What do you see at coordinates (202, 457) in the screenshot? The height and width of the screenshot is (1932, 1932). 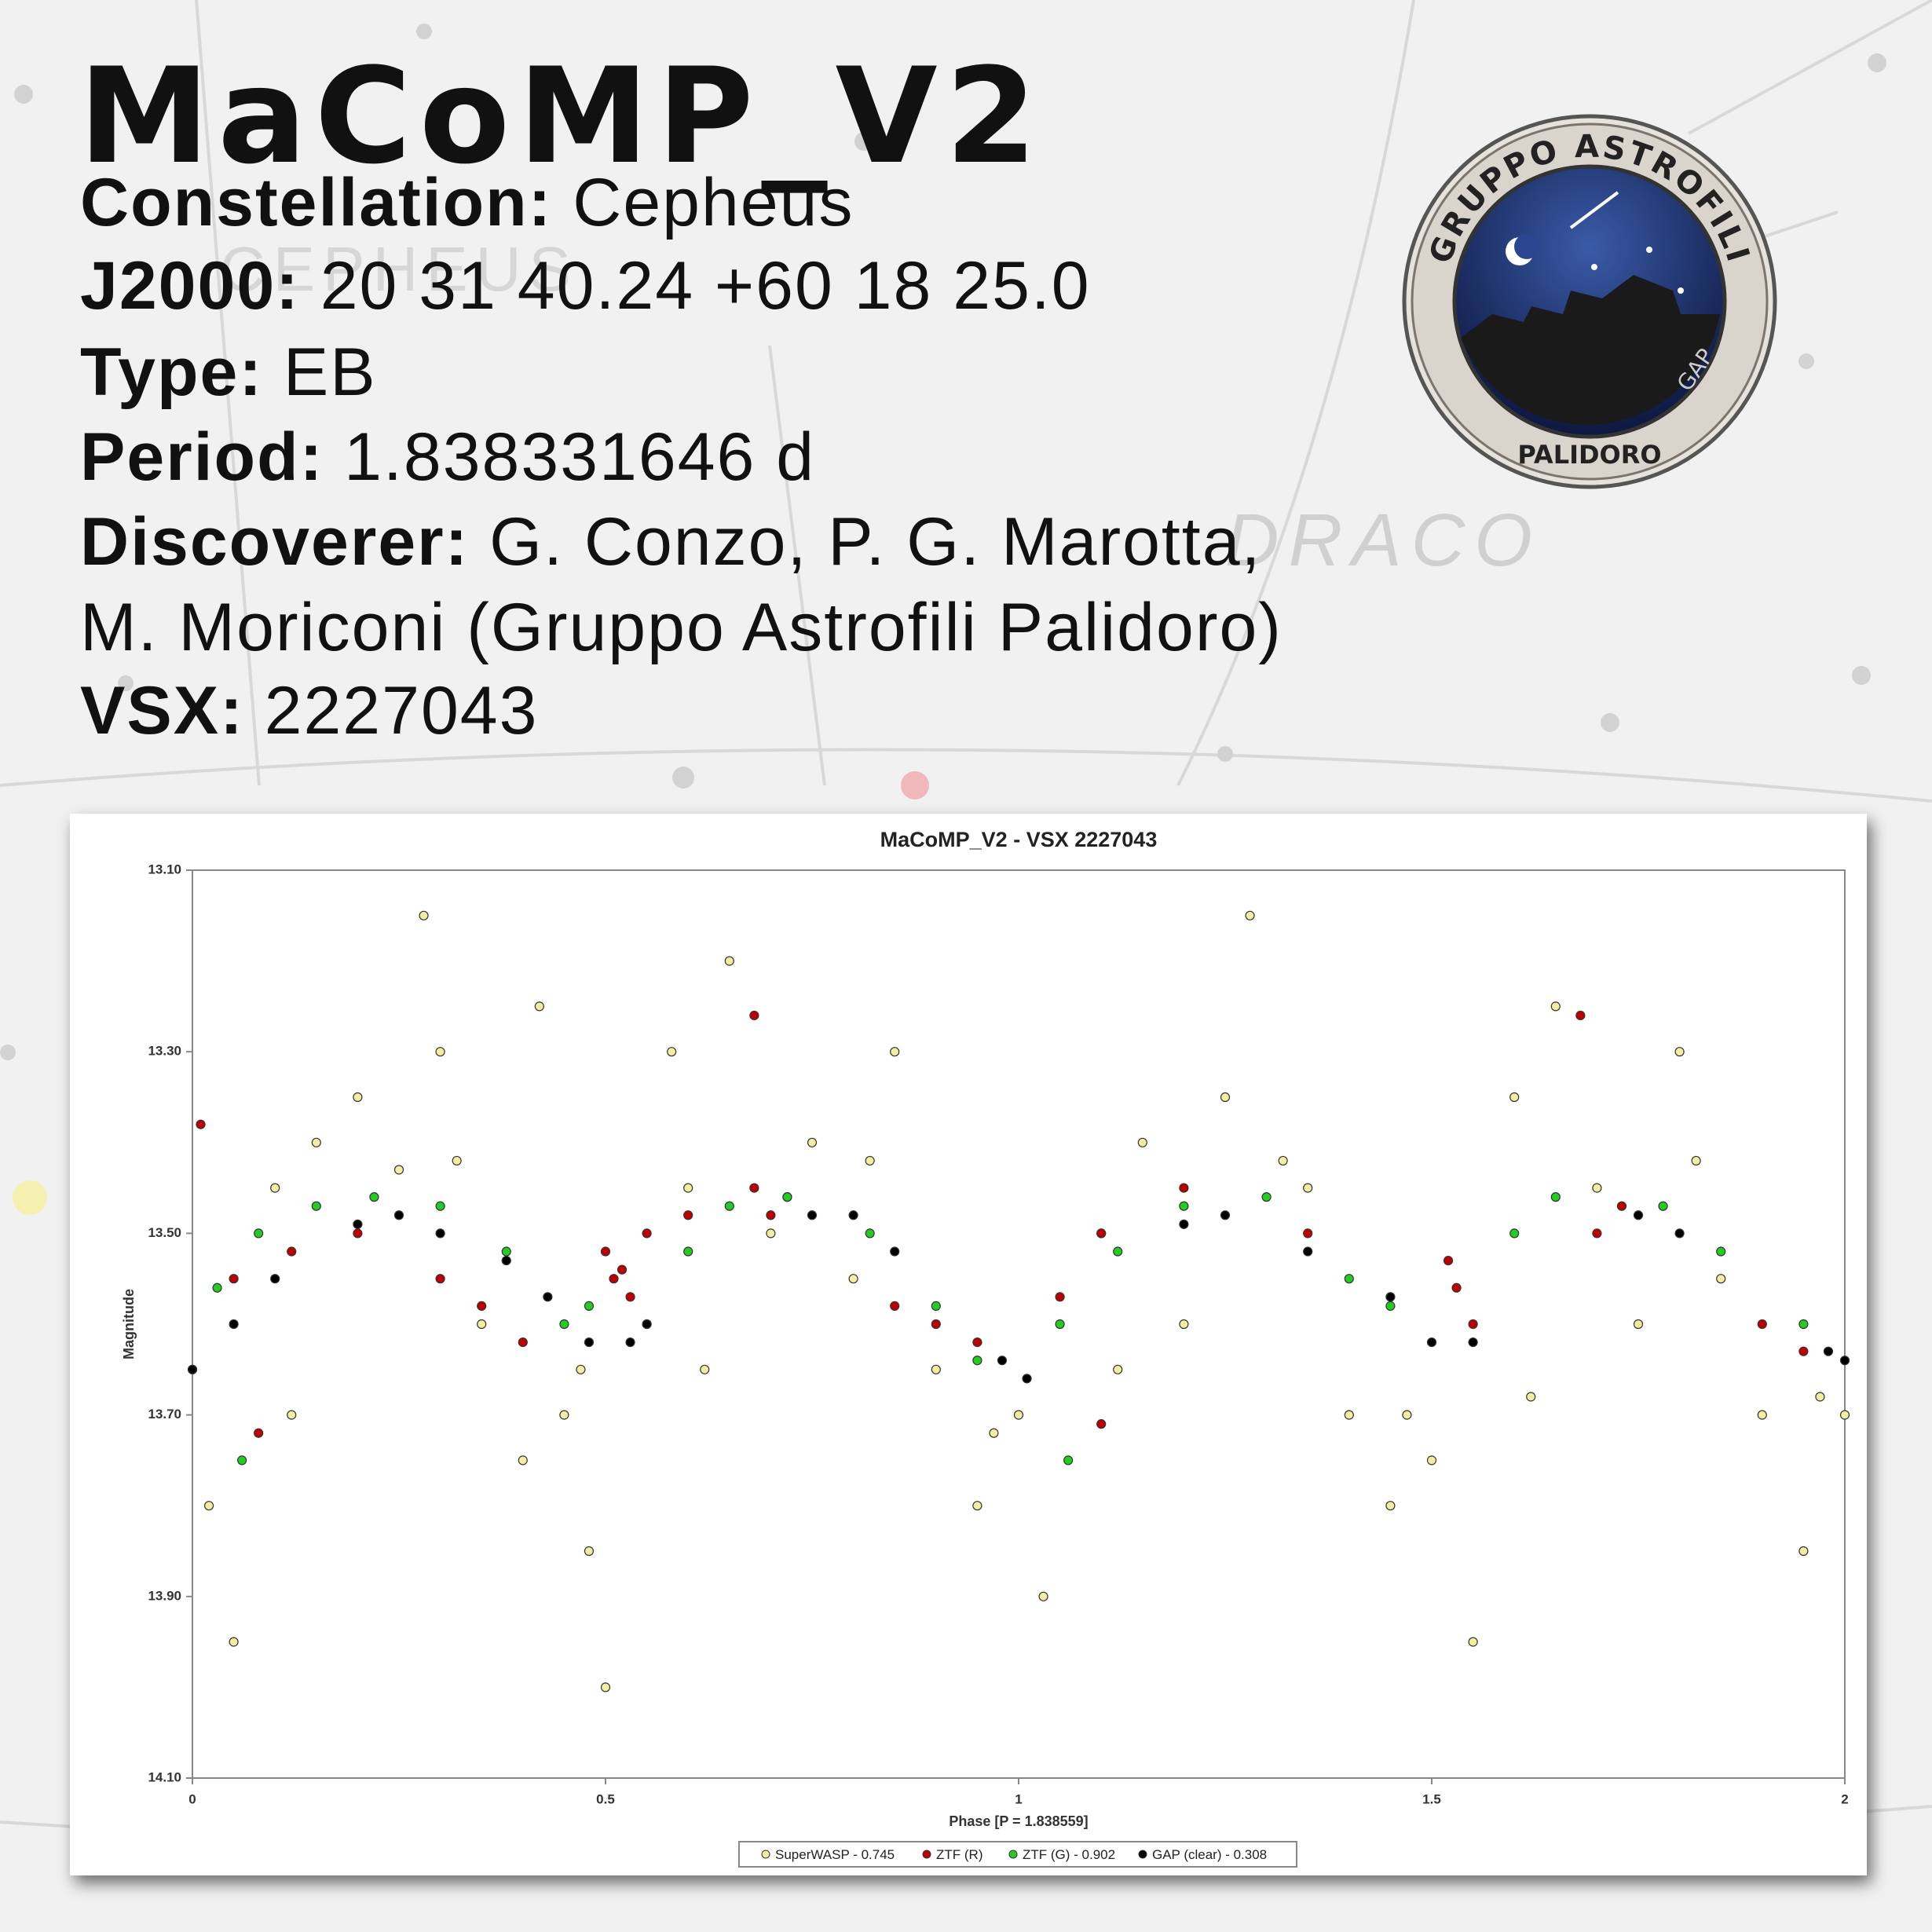 I see `info-label: Period:` at bounding box center [202, 457].